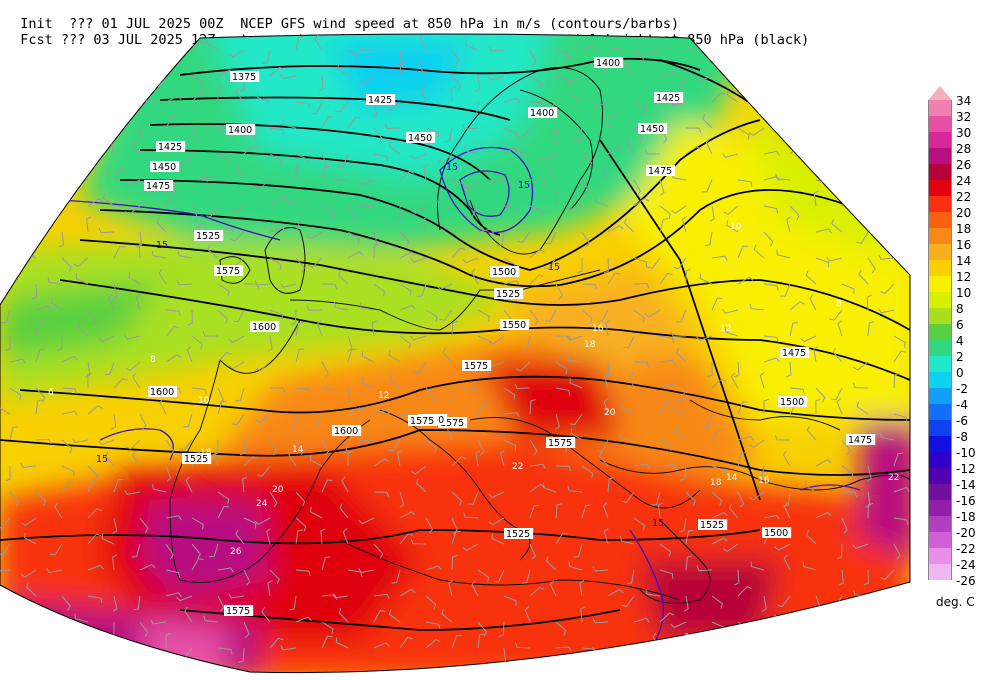  Describe the element at coordinates (962, 405) in the screenshot. I see `colorbar-label: -4` at that location.